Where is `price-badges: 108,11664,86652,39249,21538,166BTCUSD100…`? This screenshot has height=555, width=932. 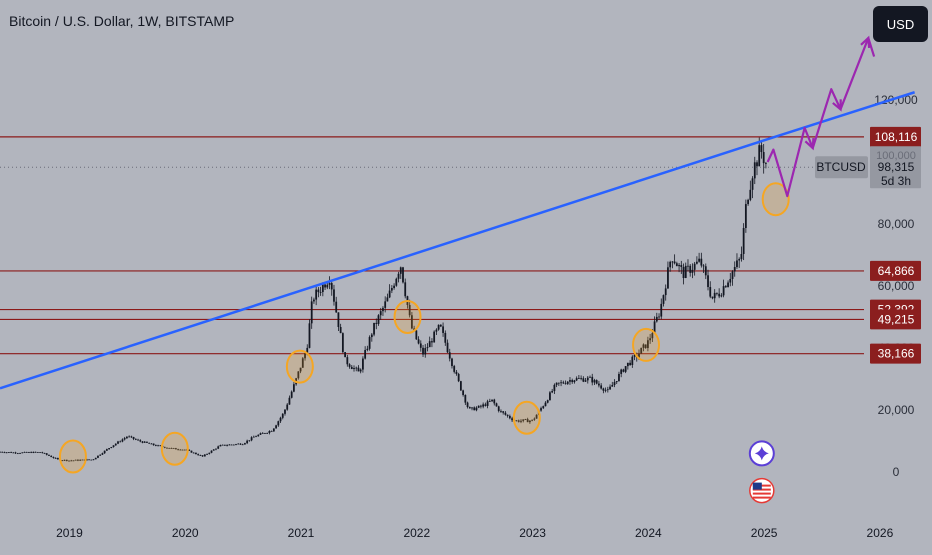
price-badges: 108,11664,86652,39249,21538,166BTCUSD100… is located at coordinates (868, 245).